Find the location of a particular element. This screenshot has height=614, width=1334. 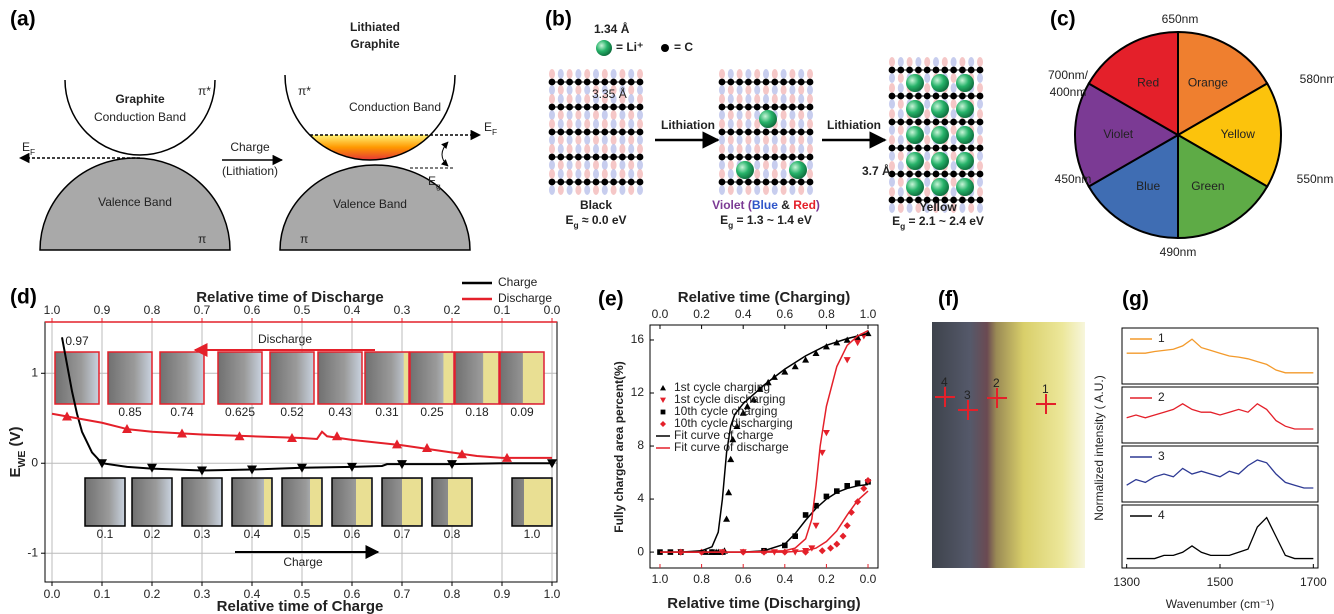

data-line is located at coordinates (306, 404).